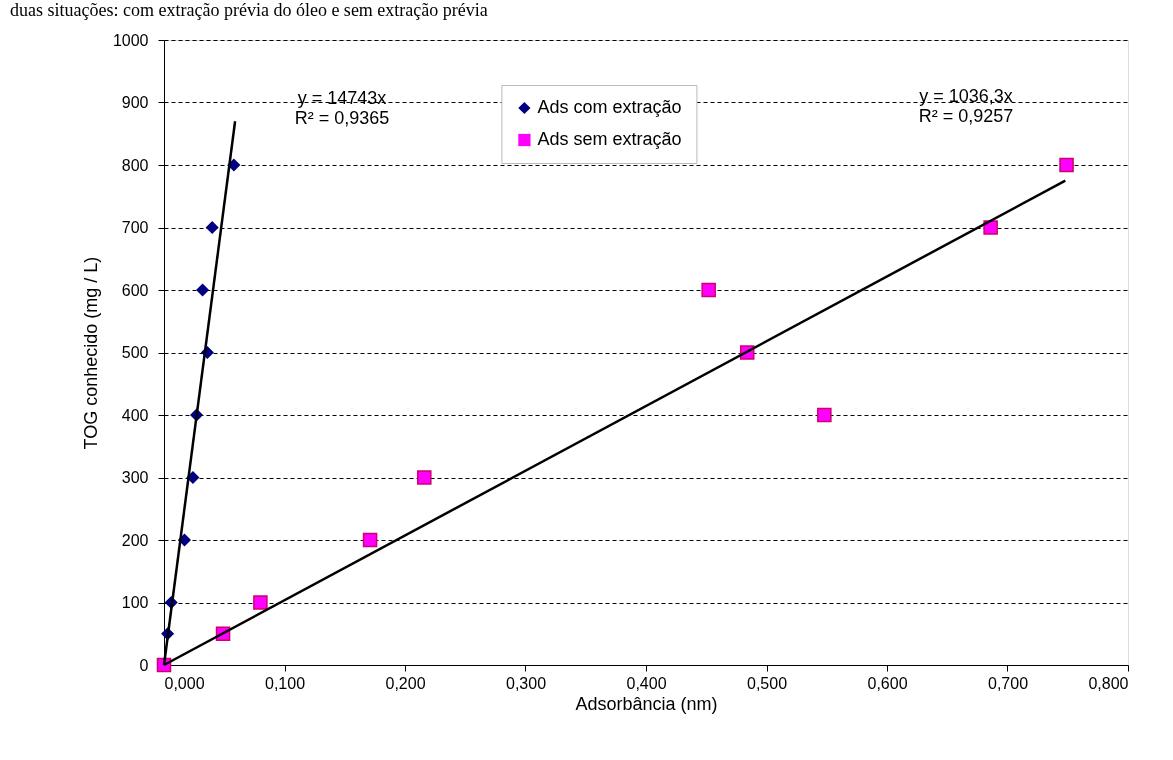 The height and width of the screenshot is (760, 1173). I want to click on x-axis-title: Adsorbância (nm), so click(646, 703).